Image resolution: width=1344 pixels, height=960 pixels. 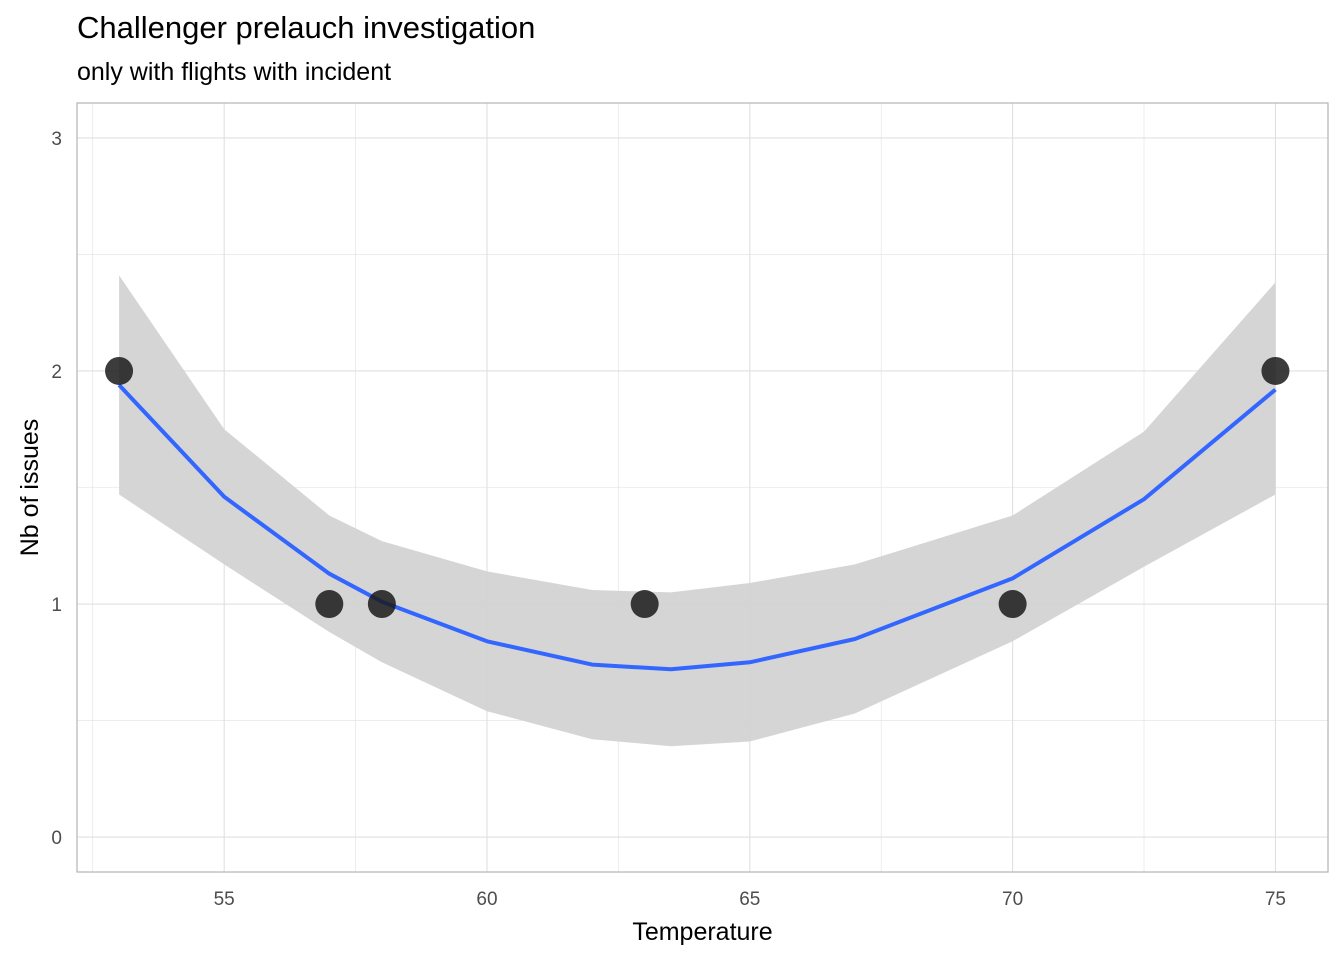 I want to click on x-tick-label: 60, so click(x=486, y=899).